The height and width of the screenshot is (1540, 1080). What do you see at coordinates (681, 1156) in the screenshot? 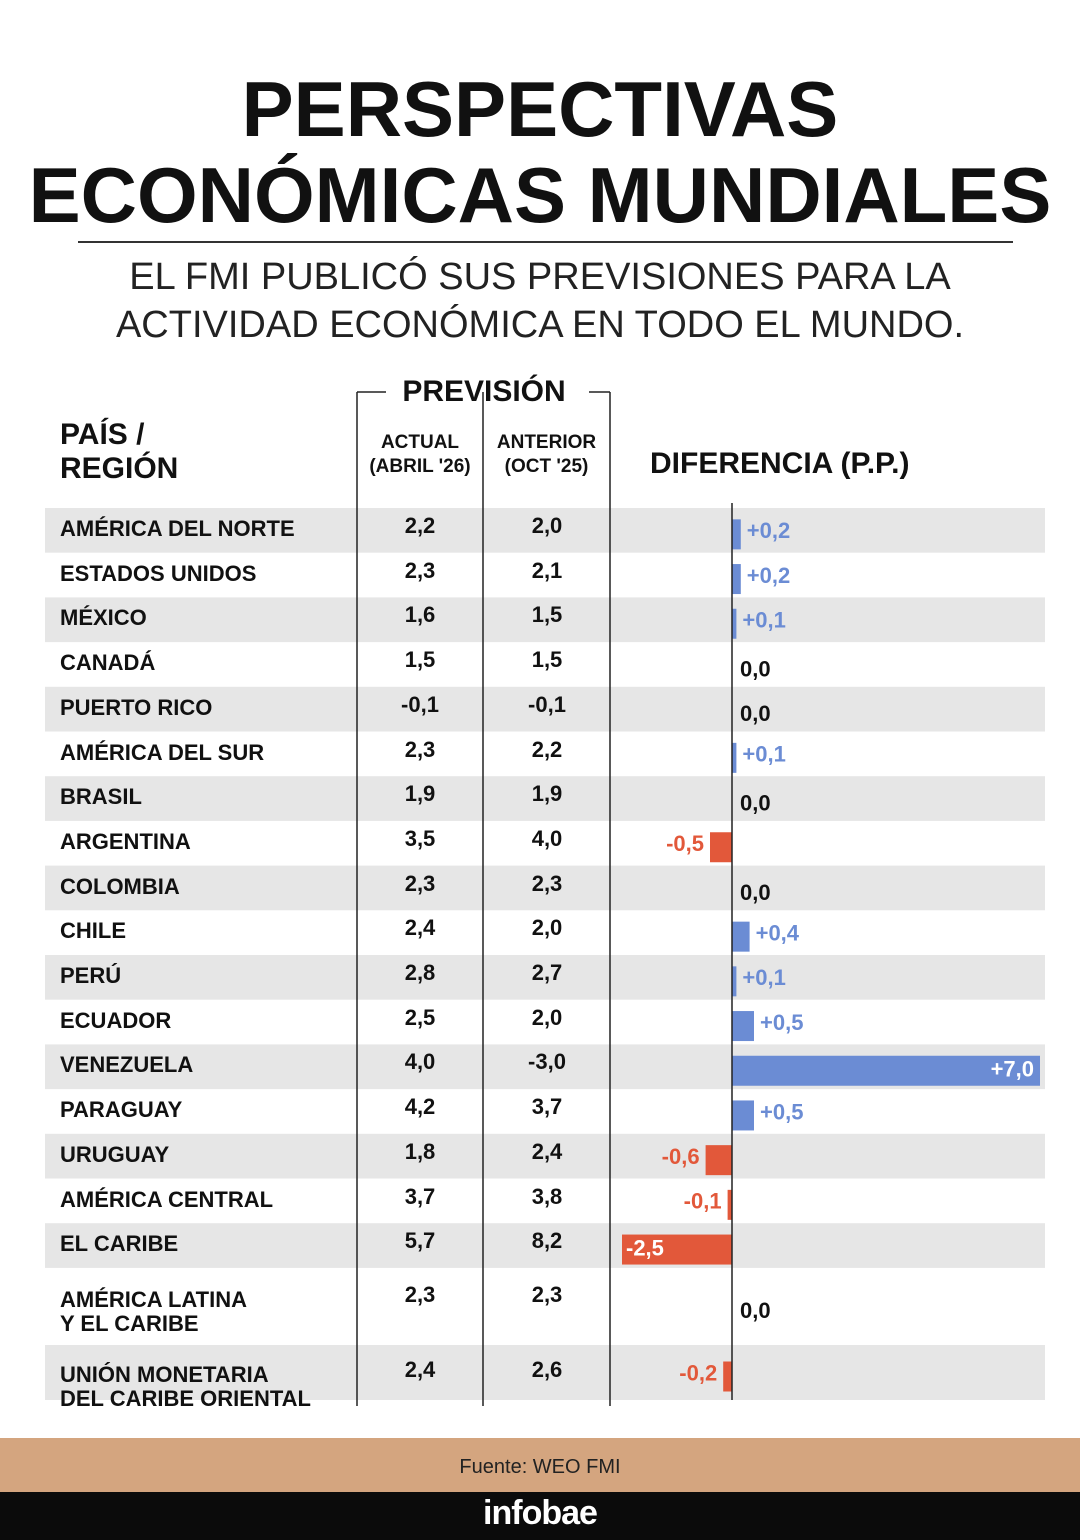
I see `value-label: -0,6` at bounding box center [681, 1156].